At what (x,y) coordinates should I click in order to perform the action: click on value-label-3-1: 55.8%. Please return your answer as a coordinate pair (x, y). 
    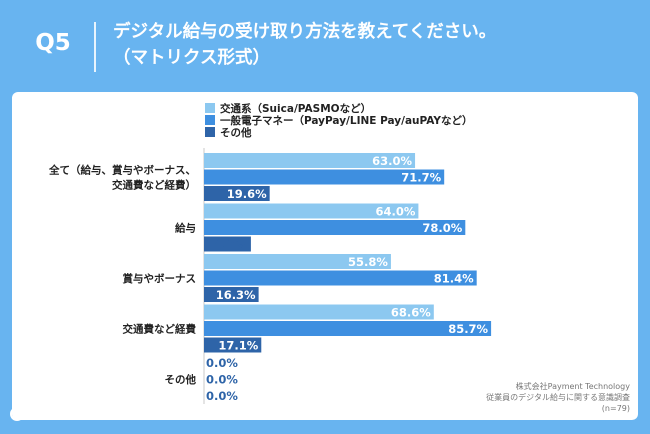
    Looking at the image, I should click on (368, 262).